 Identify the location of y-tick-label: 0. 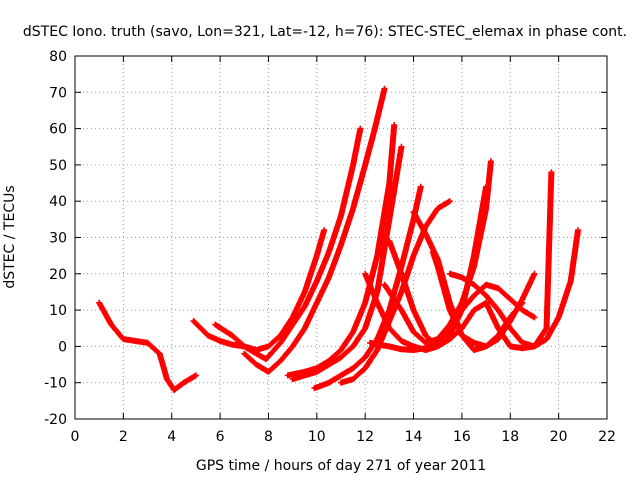
(62, 347).